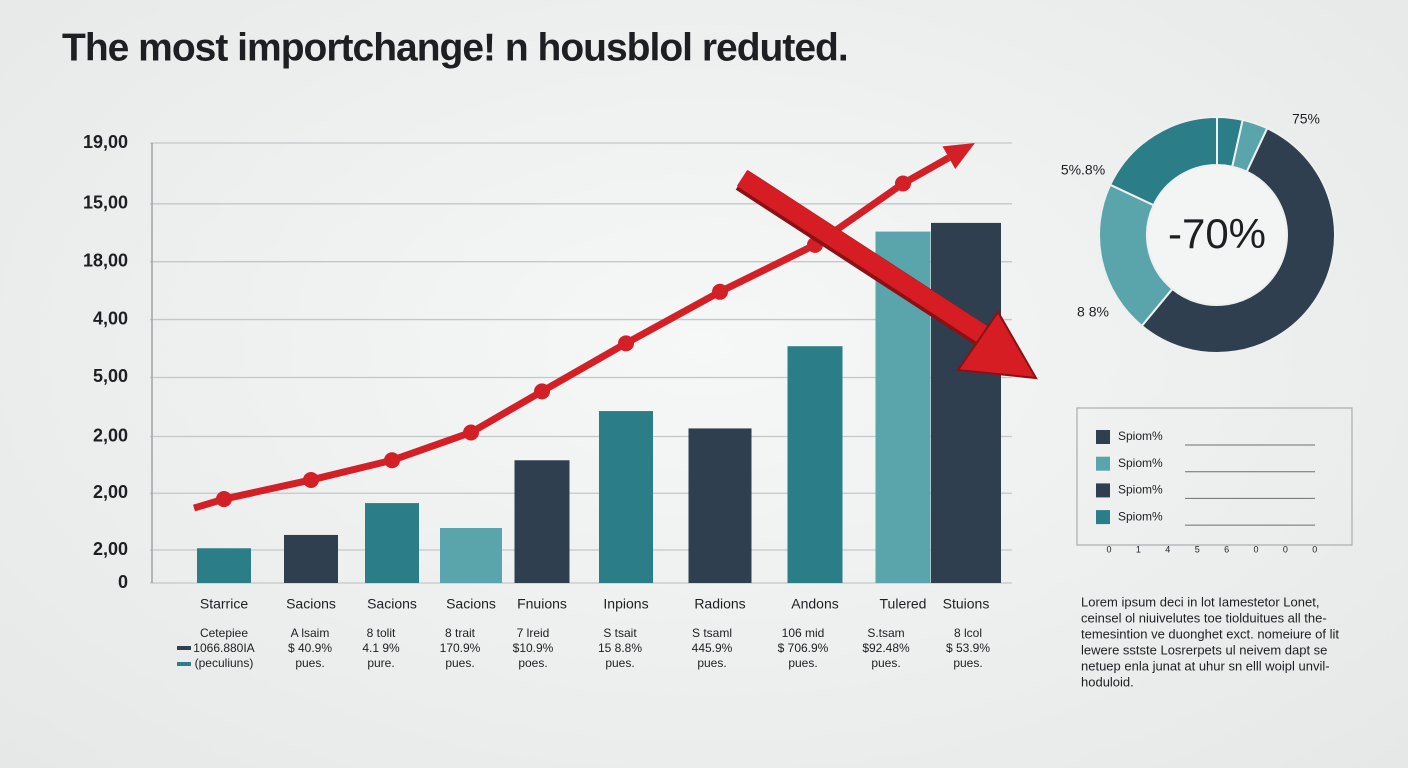 The height and width of the screenshot is (768, 1408). What do you see at coordinates (1093, 312) in the screenshot?
I see `donut-annotation: 8 8%` at bounding box center [1093, 312].